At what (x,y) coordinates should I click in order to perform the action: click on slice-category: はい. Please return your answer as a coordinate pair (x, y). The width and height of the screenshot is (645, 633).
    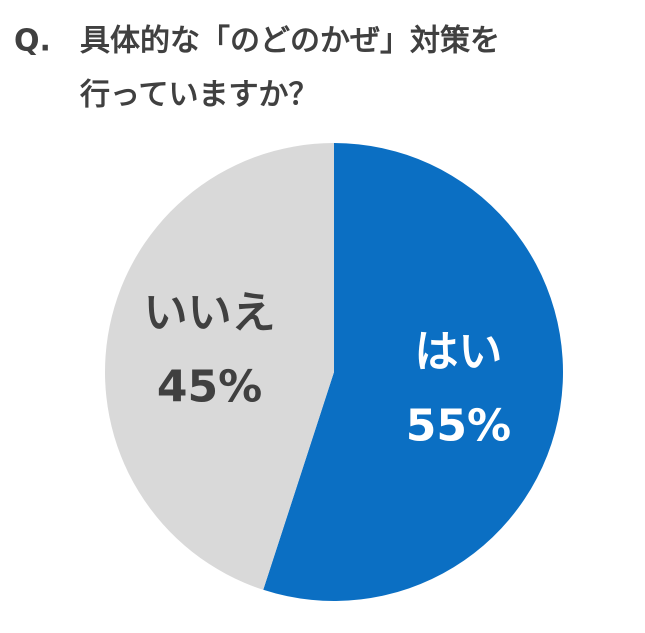
    Looking at the image, I should click on (458, 352).